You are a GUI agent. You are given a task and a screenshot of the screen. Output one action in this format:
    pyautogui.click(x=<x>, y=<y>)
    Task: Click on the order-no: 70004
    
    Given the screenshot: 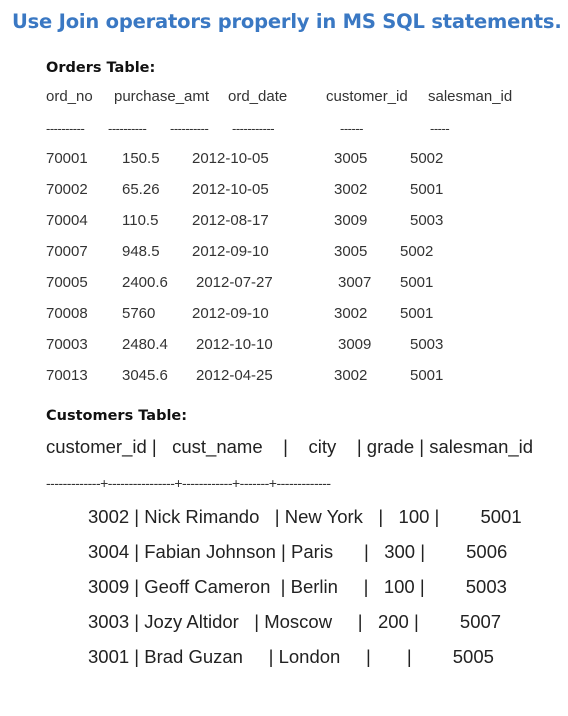 What is the action you would take?
    pyautogui.click(x=67, y=220)
    